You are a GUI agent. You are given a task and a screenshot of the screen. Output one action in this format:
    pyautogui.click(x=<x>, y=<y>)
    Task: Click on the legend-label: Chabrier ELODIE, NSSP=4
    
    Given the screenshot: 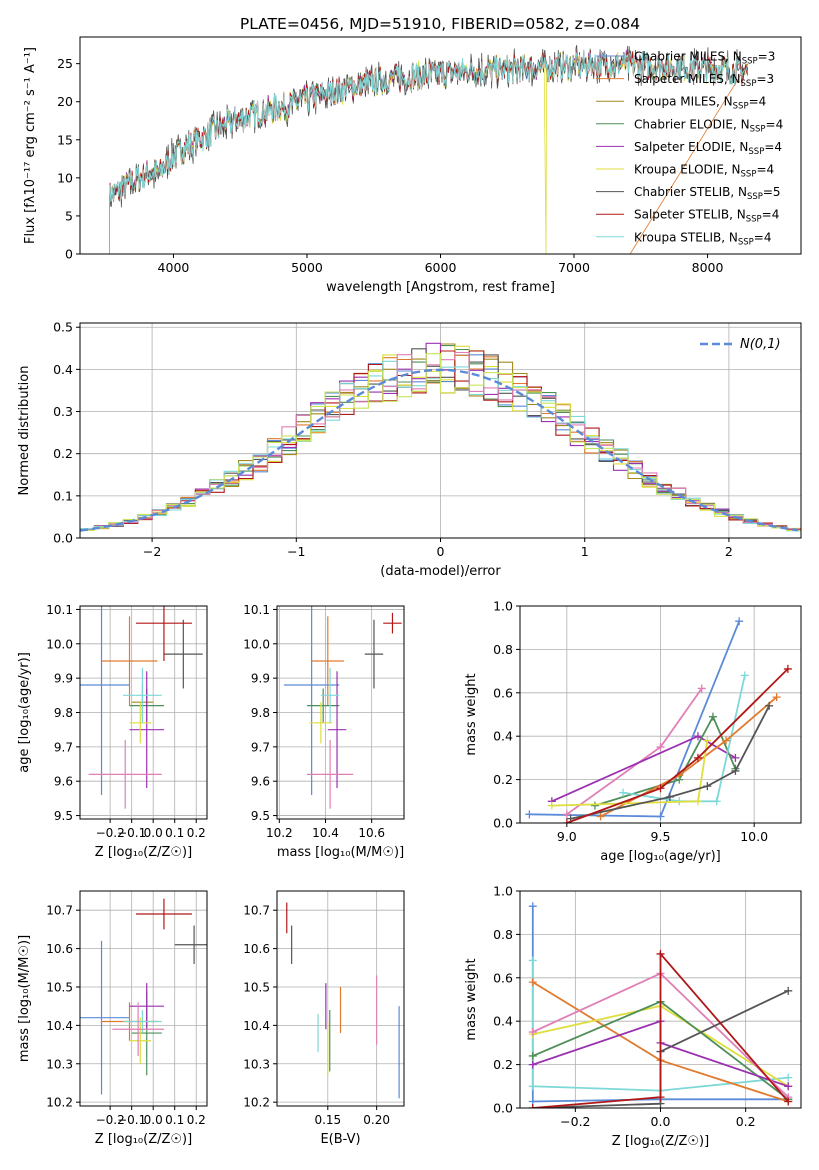 What is the action you would take?
    pyautogui.click(x=708, y=125)
    